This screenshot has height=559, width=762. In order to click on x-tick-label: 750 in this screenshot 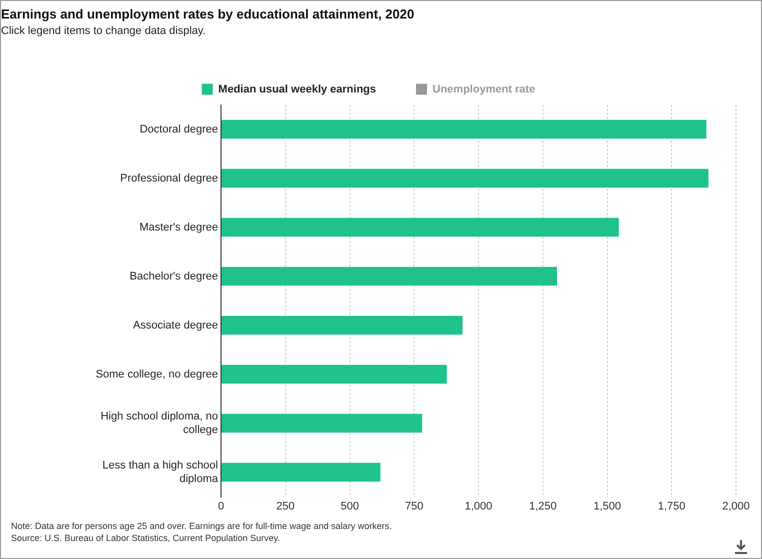, I will do `click(414, 506)`.